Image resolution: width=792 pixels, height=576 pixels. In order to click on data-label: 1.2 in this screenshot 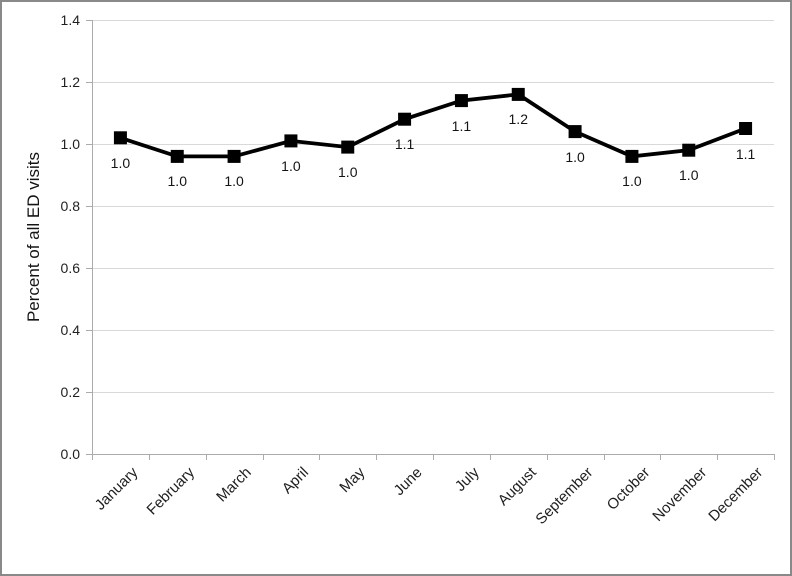, I will do `click(518, 119)`.